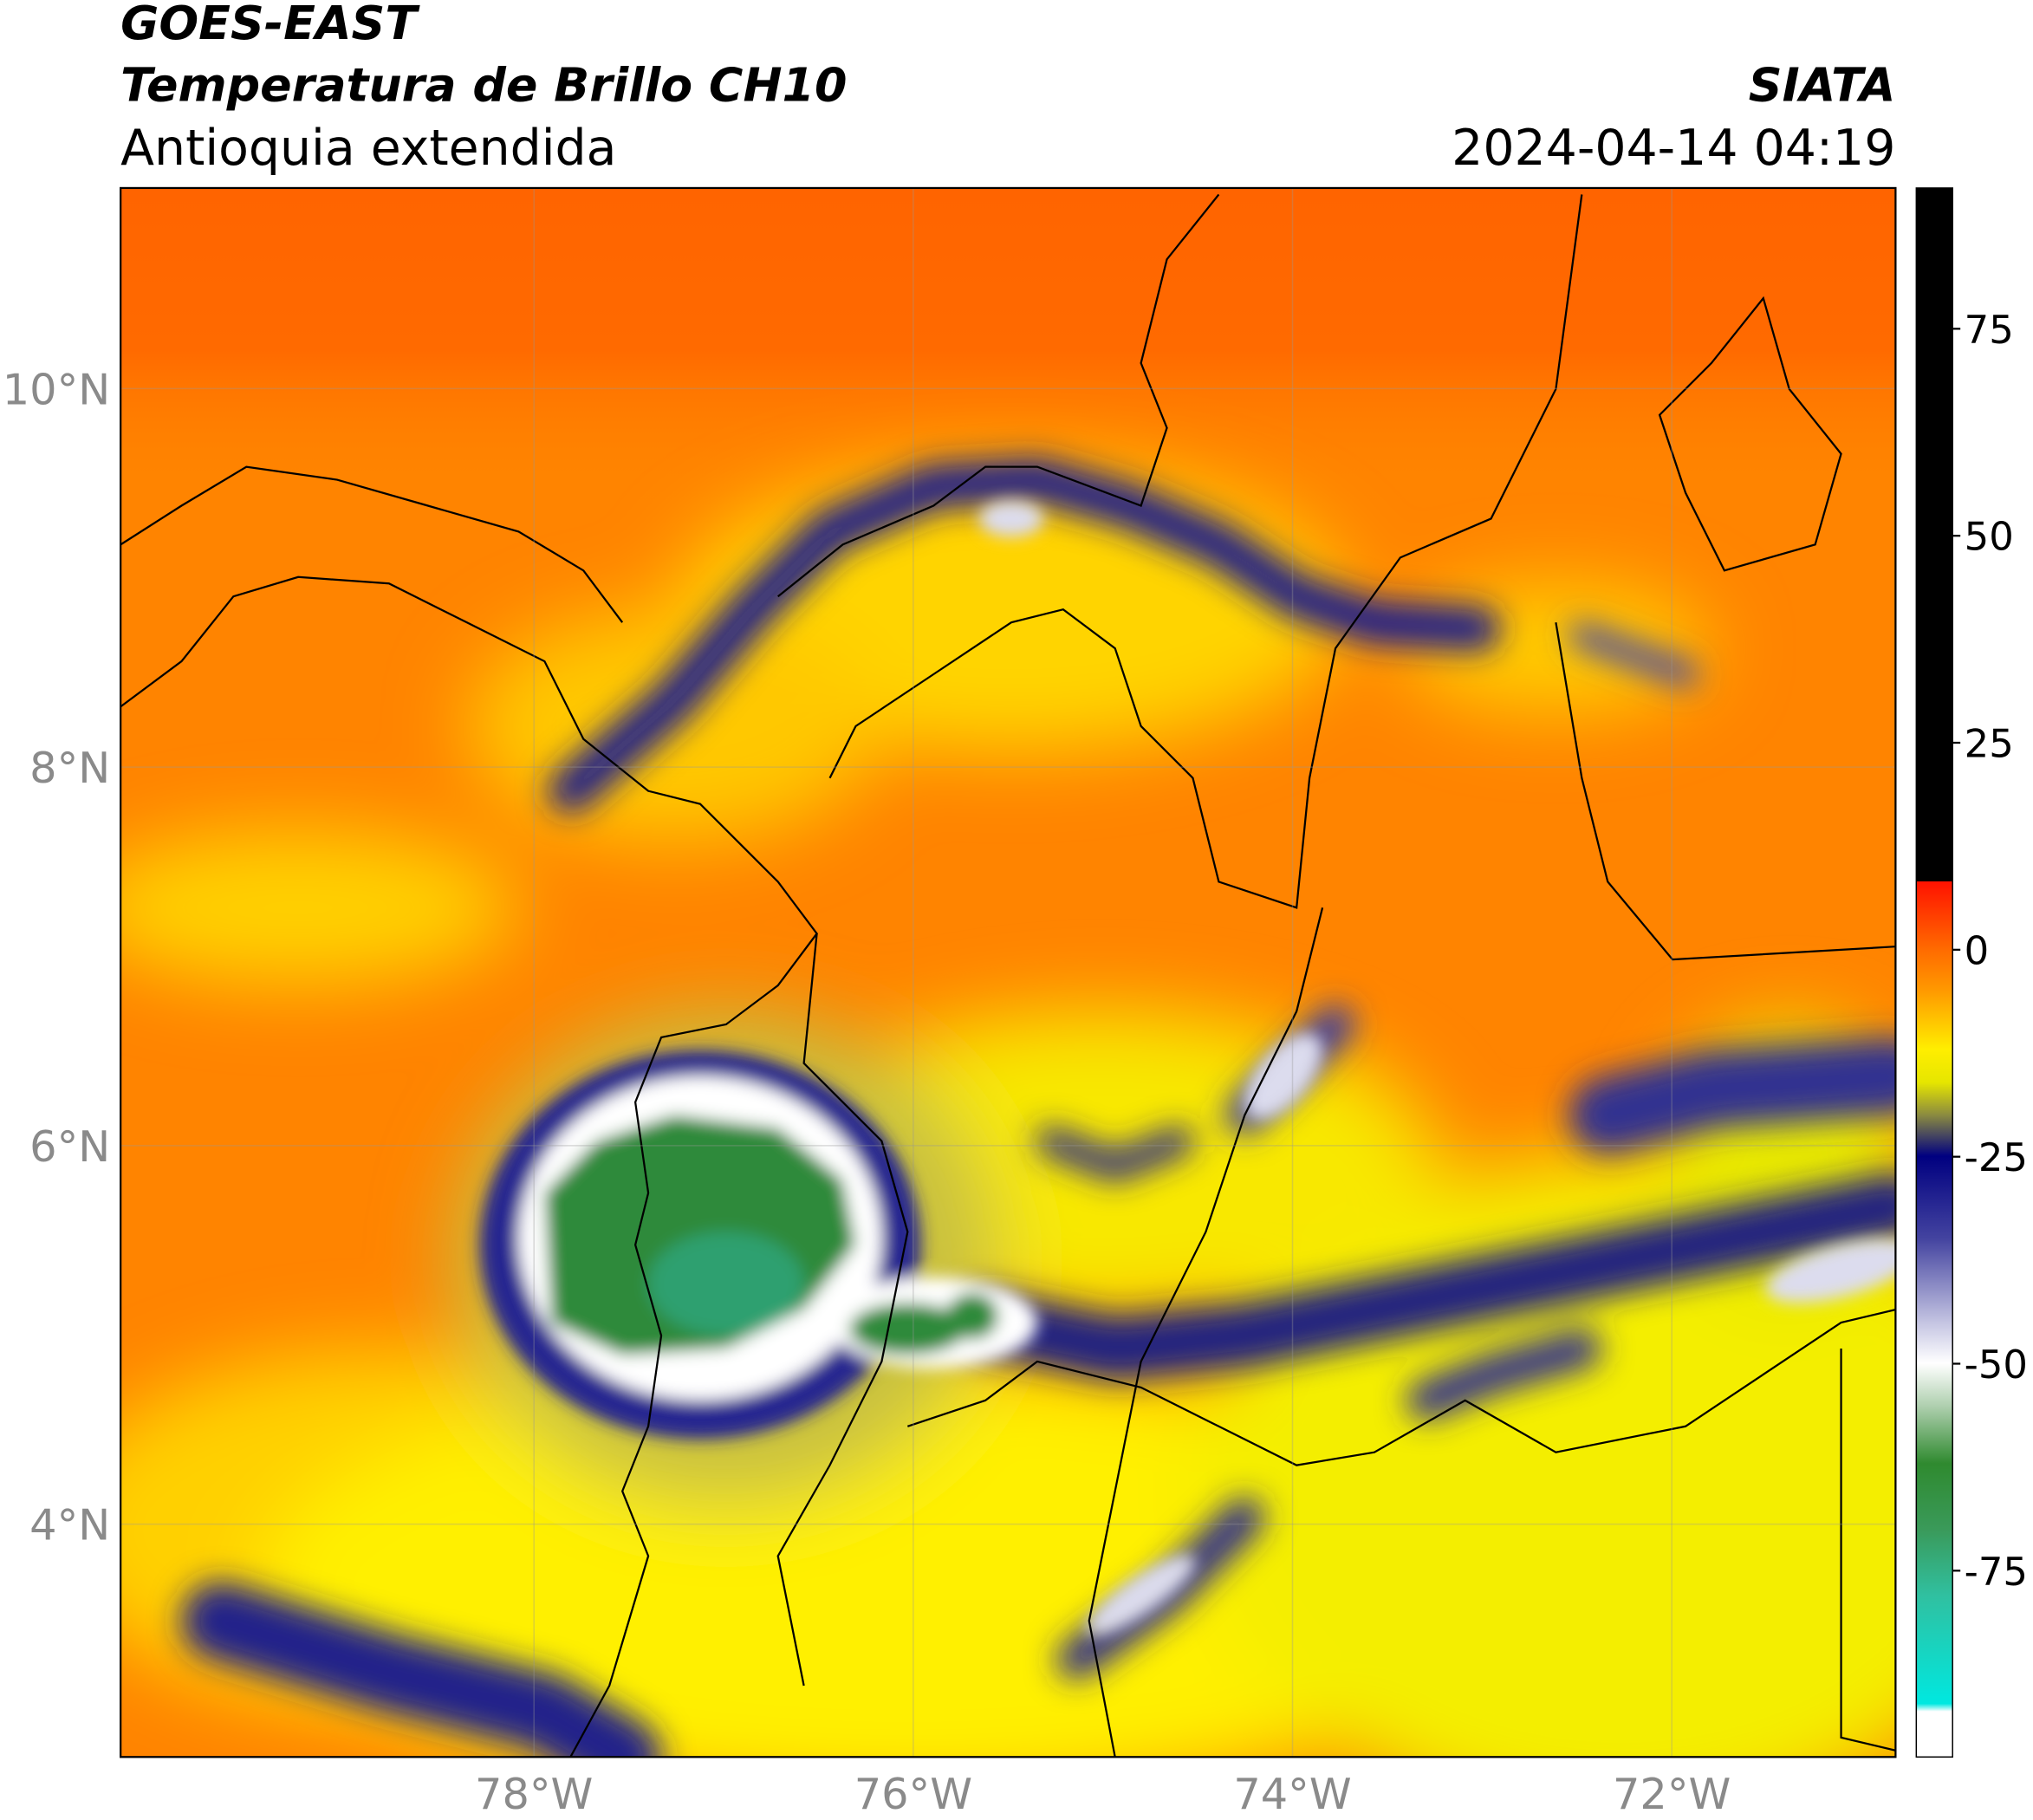 This screenshot has height=1820, width=2033. I want to click on title: GOES-EAST, so click(270, 25).